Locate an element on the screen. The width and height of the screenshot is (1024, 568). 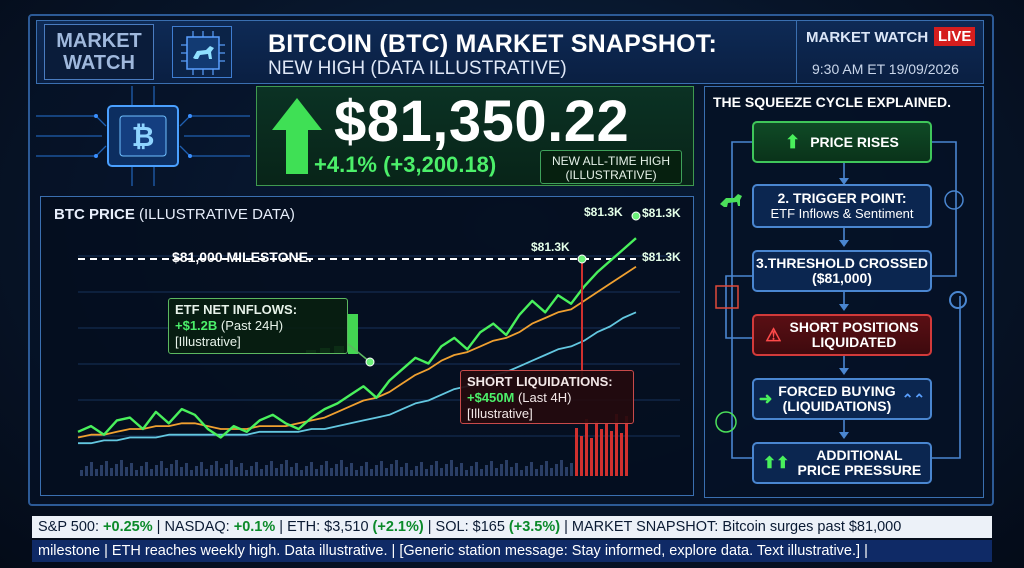
milestone-label: $81,000 MILESTONE. is located at coordinates (242, 257).